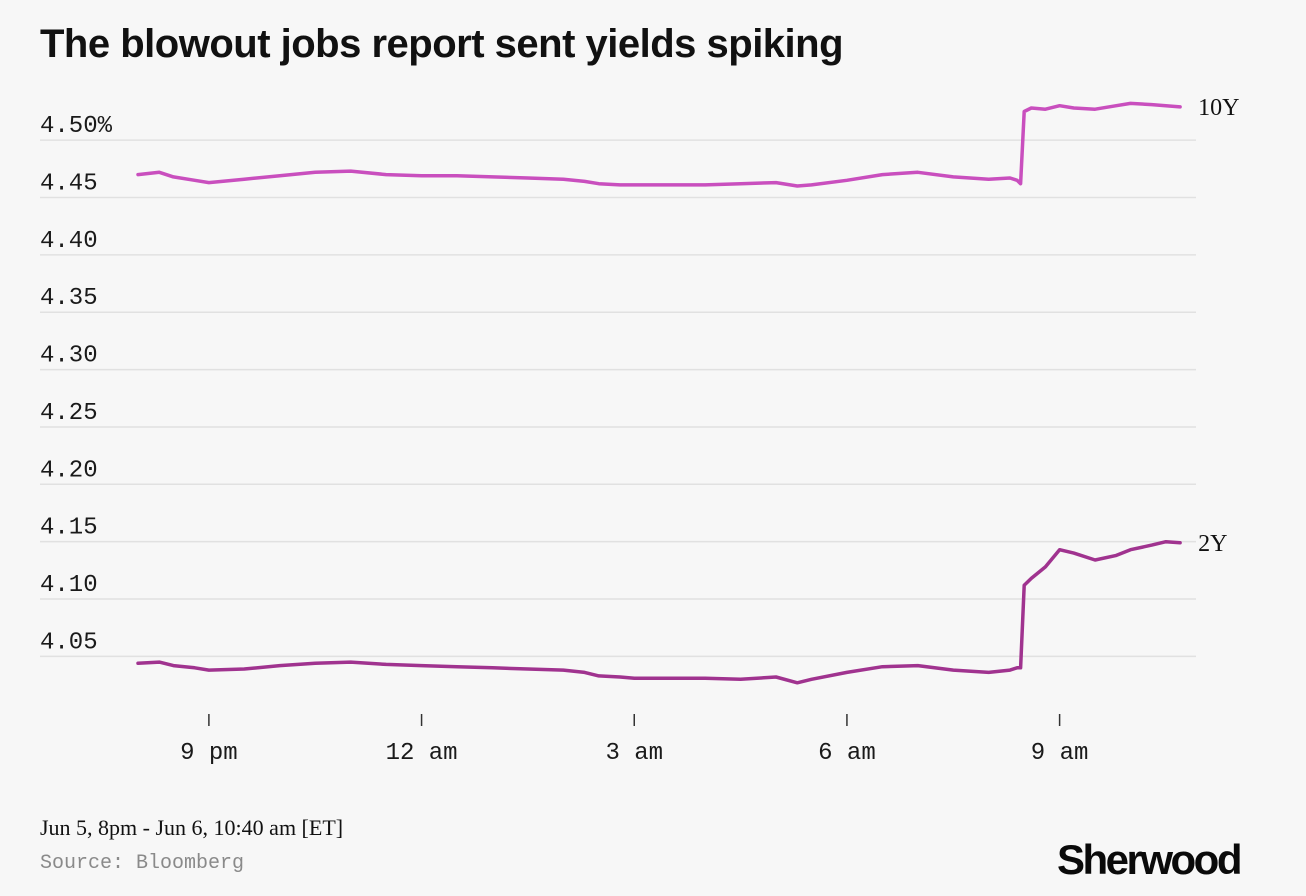 Image resolution: width=1306 pixels, height=896 pixels. Describe the element at coordinates (1212, 544) in the screenshot. I see `series-label-2y: 2Y` at that location.